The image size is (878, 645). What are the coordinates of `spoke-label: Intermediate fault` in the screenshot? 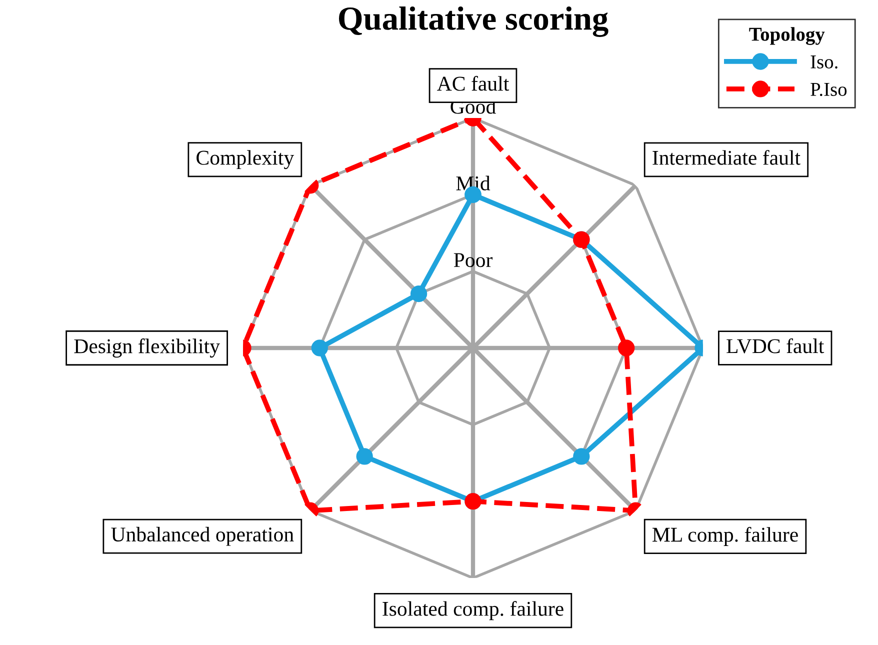 It's located at (726, 157).